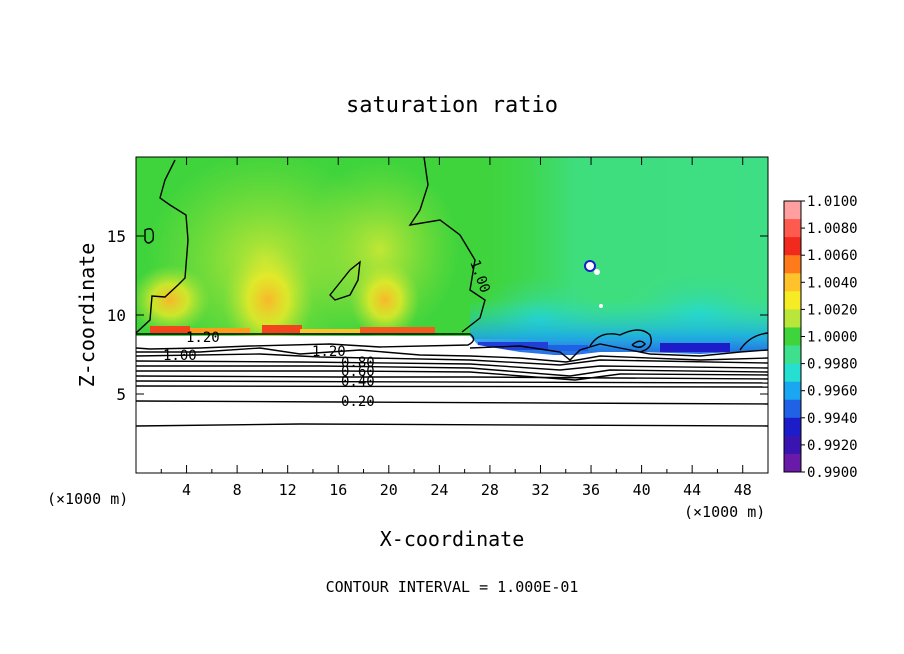  What do you see at coordinates (724, 512) in the screenshot?
I see `x-unit-label-right: (×1000 m)` at bounding box center [724, 512].